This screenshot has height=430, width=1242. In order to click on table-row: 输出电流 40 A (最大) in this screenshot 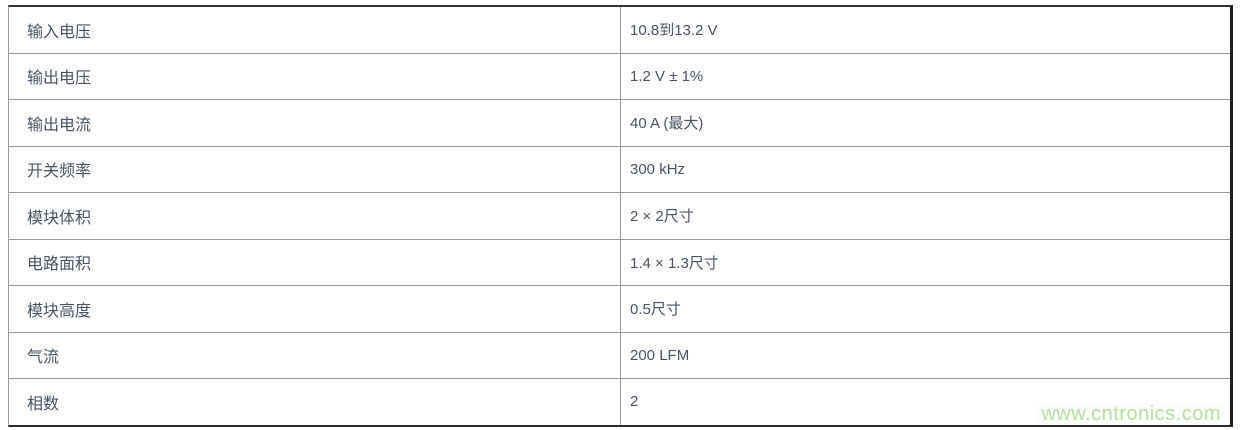, I will do `click(619, 122)`.